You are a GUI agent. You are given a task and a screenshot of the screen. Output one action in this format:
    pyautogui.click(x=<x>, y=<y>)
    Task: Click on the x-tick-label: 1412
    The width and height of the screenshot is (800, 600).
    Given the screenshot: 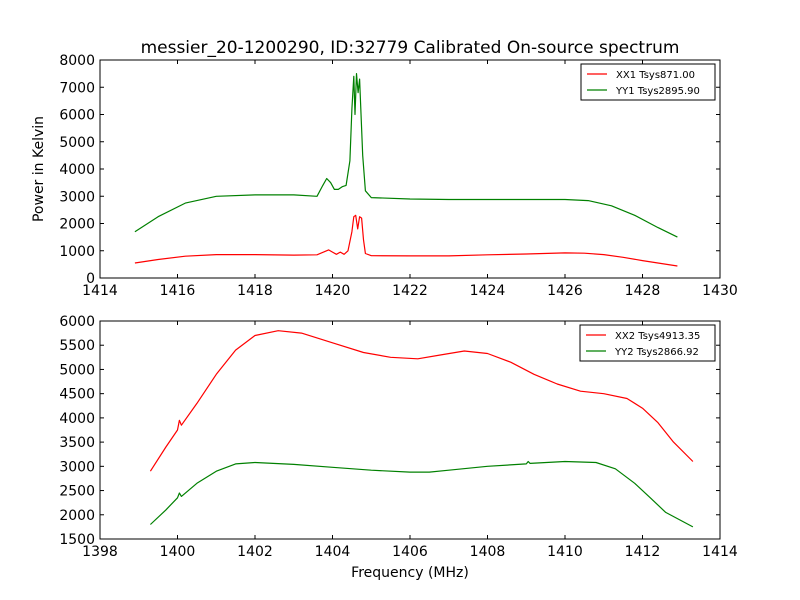 What is the action you would take?
    pyautogui.click(x=643, y=552)
    